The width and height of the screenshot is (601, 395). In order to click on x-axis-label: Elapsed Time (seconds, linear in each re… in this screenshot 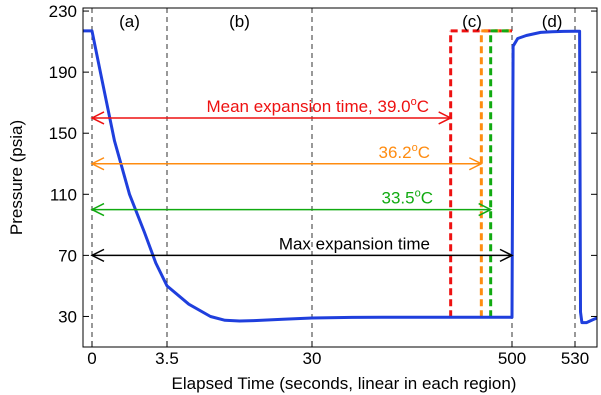, I will do `click(344, 383)`.